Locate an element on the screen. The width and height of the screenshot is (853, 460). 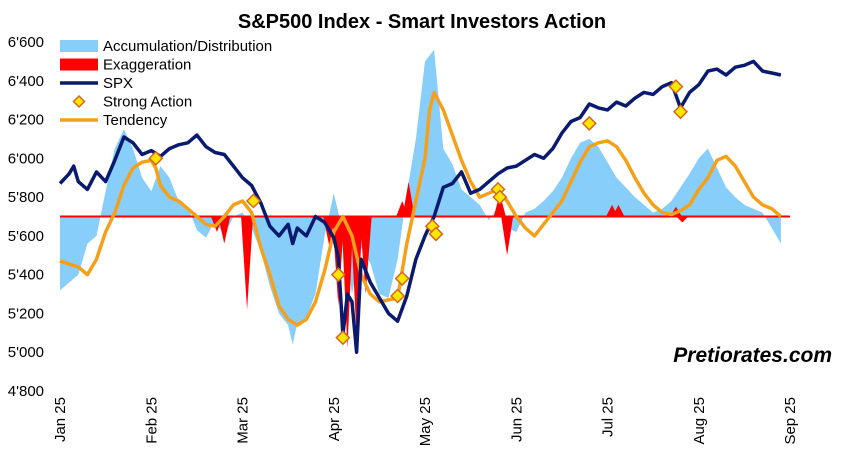
x-tick-label: Jun 25 is located at coordinates (516, 419).